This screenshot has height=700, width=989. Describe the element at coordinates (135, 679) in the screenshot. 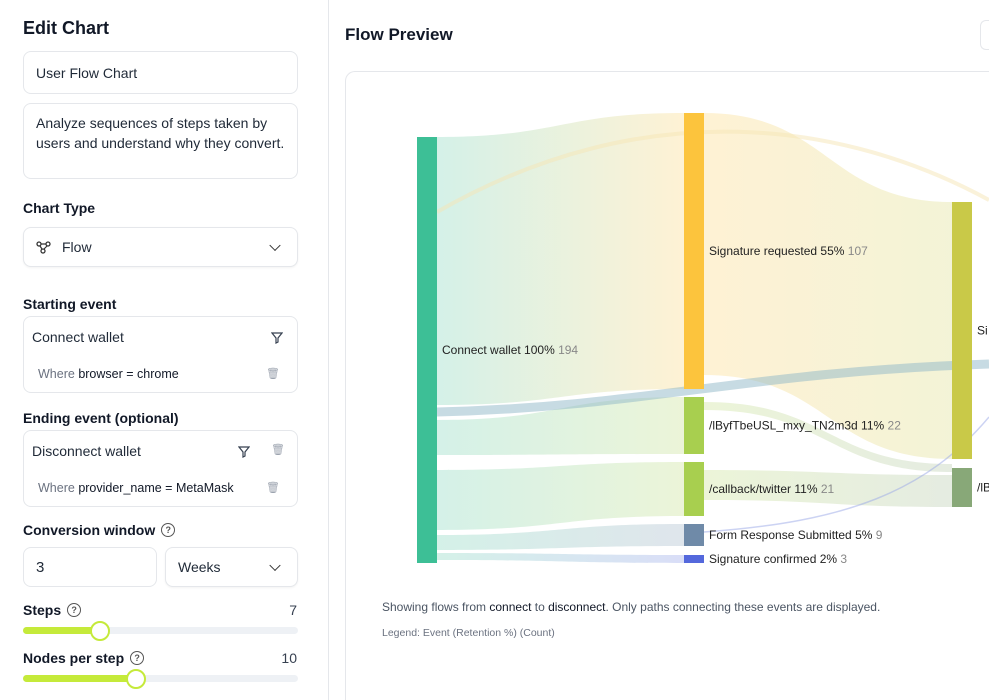

I see `nodes-slider-thumb` at that location.